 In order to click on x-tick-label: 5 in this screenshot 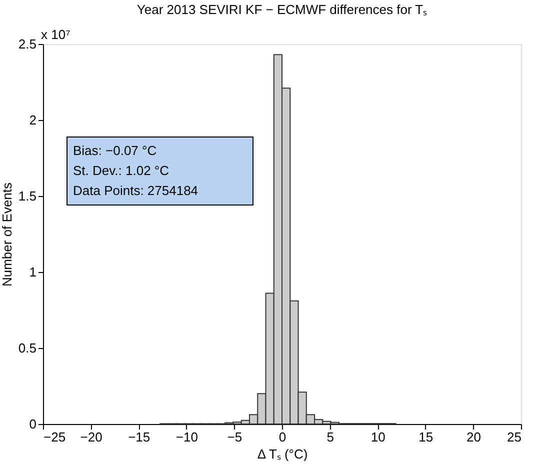, I will do `click(330, 437)`.